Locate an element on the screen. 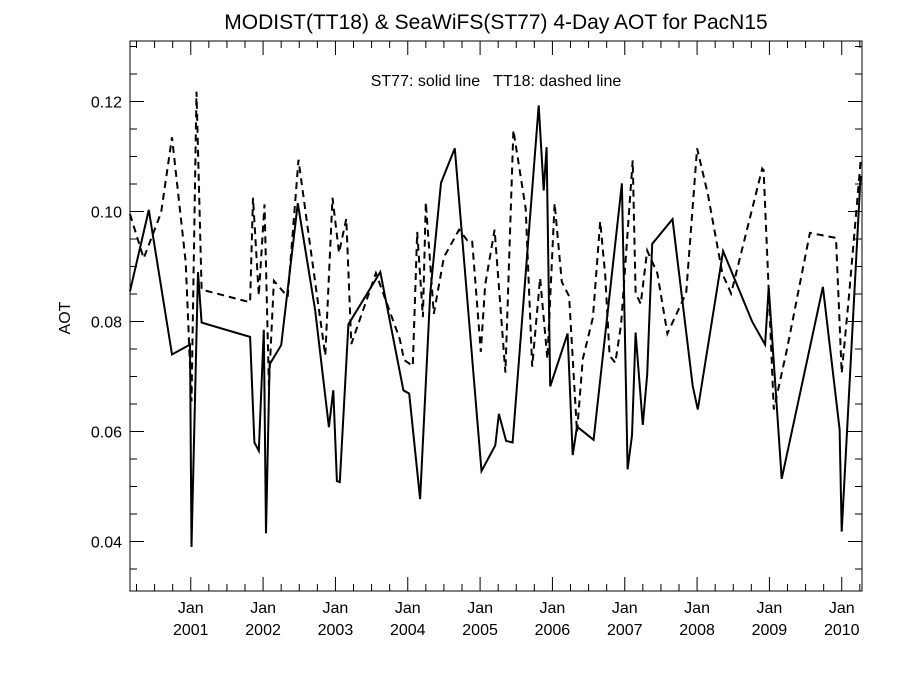  x-tick-year-label: 2006 is located at coordinates (553, 630).